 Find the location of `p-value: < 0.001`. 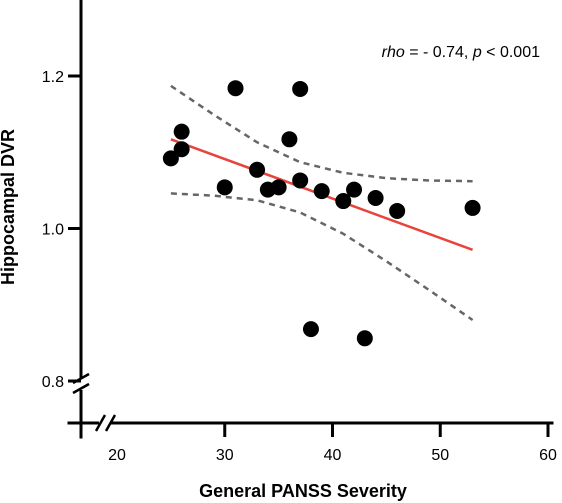

p-value: < 0.001 is located at coordinates (511, 52).